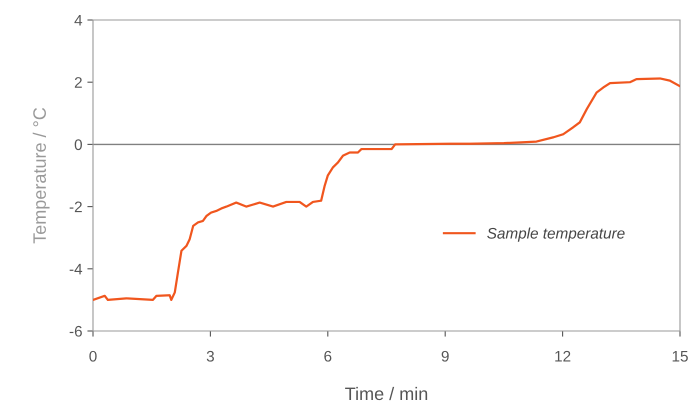 This screenshot has width=693, height=408. Describe the element at coordinates (78, 144) in the screenshot. I see `y-tick-label: 0` at that location.